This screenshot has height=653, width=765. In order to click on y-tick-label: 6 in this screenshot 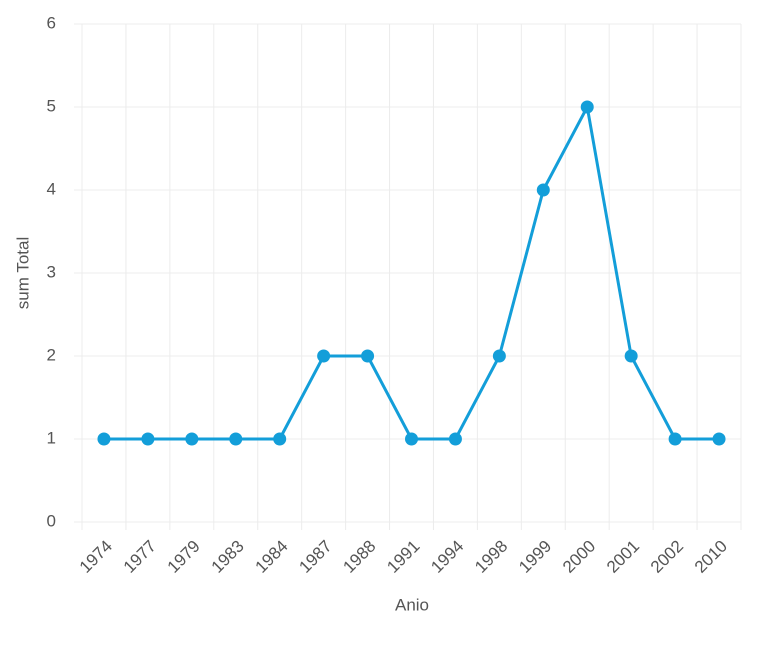, I will do `click(51, 22)`.